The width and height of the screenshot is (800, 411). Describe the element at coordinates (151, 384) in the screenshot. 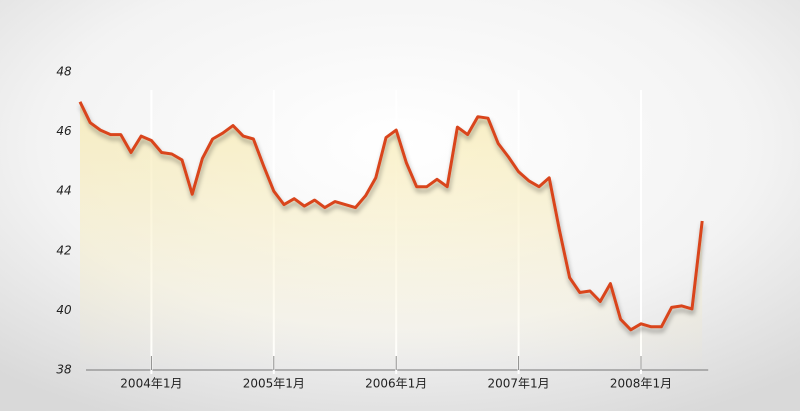

I see `x-tick-label: 2004年1月` at that location.